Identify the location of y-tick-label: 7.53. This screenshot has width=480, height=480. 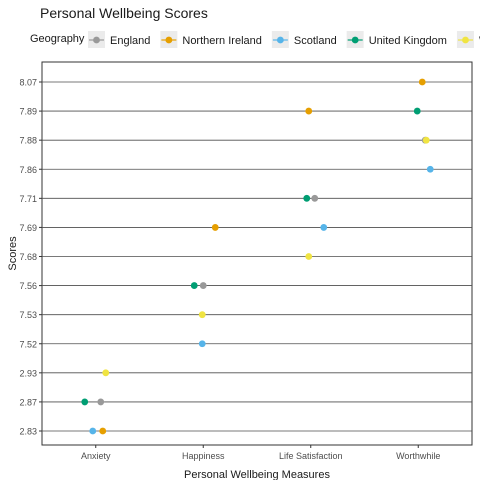
(28, 315).